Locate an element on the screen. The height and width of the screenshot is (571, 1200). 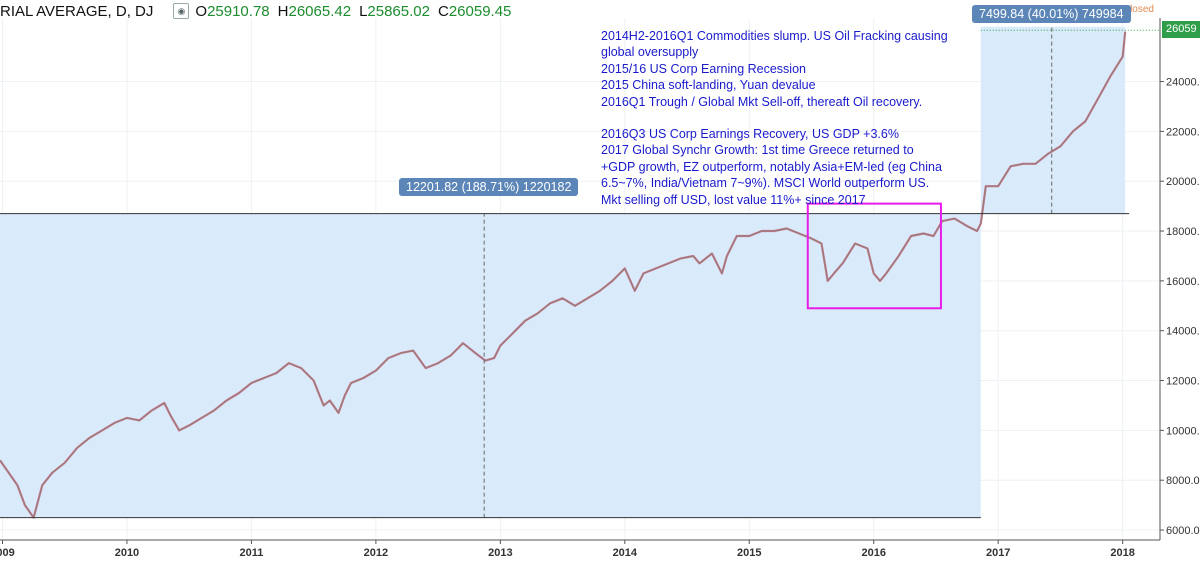
ohlc-low-label: L is located at coordinates (363, 11).